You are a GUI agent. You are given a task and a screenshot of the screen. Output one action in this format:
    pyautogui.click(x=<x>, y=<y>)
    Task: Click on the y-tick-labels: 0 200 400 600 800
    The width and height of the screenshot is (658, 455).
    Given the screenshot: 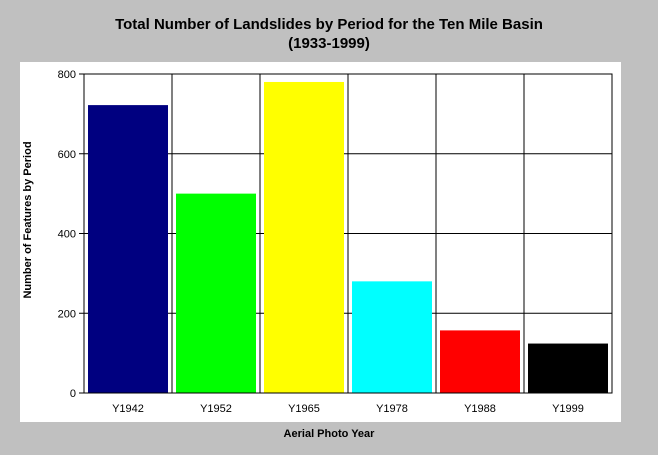 What is the action you would take?
    pyautogui.click(x=71, y=234)
    